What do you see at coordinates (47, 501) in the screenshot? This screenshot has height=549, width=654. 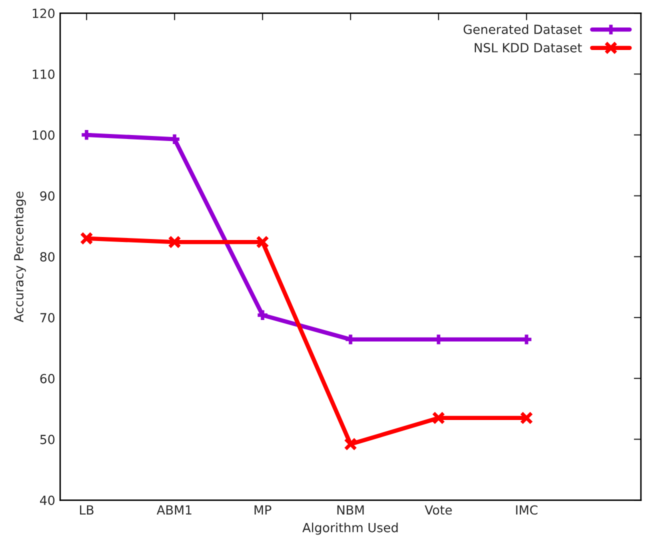 I see `y-tick-label: 40` at bounding box center [47, 501].